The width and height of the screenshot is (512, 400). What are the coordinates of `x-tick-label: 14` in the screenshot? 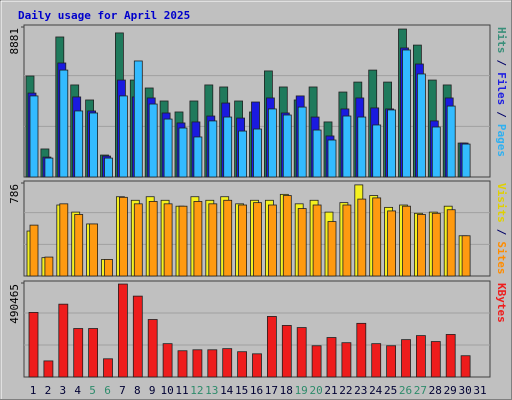 It's located at (227, 390).